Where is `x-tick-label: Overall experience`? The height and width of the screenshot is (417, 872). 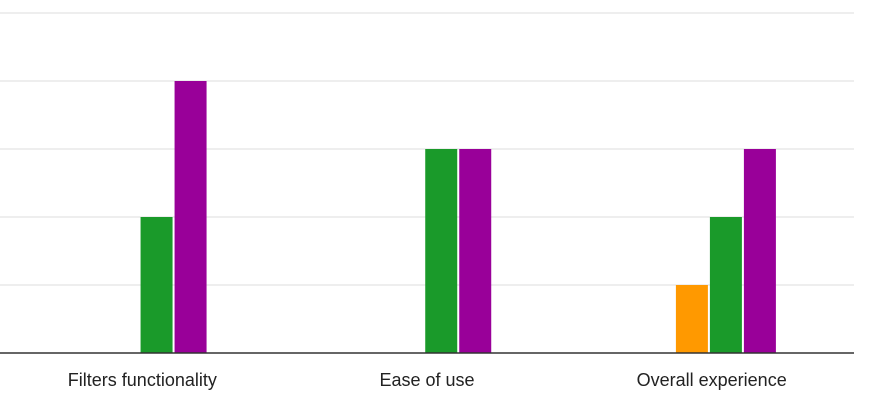
x-tick-label: Overall experience is located at coordinates (712, 380).